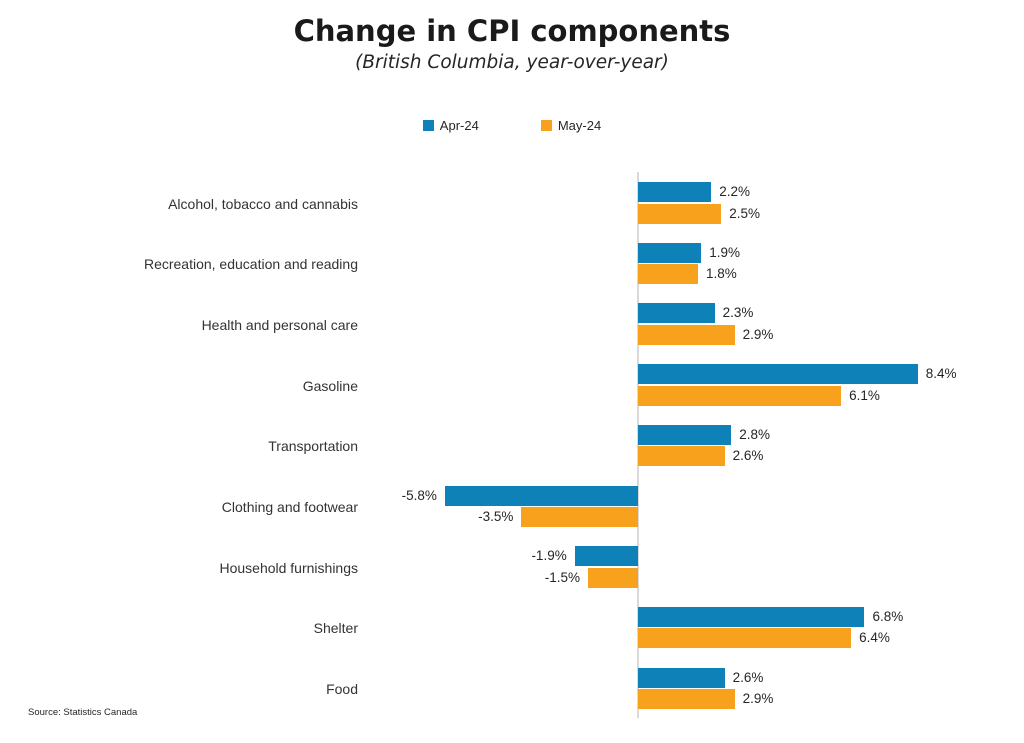 This screenshot has width=1024, height=743. What do you see at coordinates (888, 616) in the screenshot?
I see `value-label: 6.8%` at bounding box center [888, 616].